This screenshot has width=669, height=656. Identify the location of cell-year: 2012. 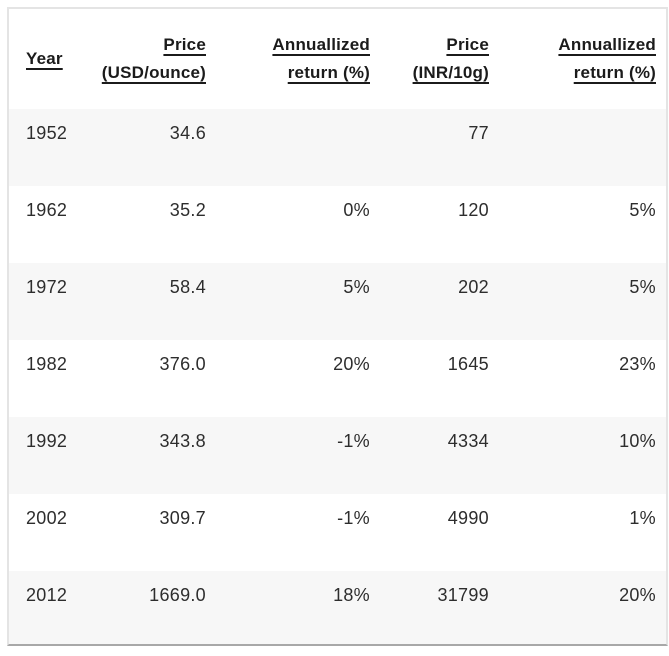
(47, 595).